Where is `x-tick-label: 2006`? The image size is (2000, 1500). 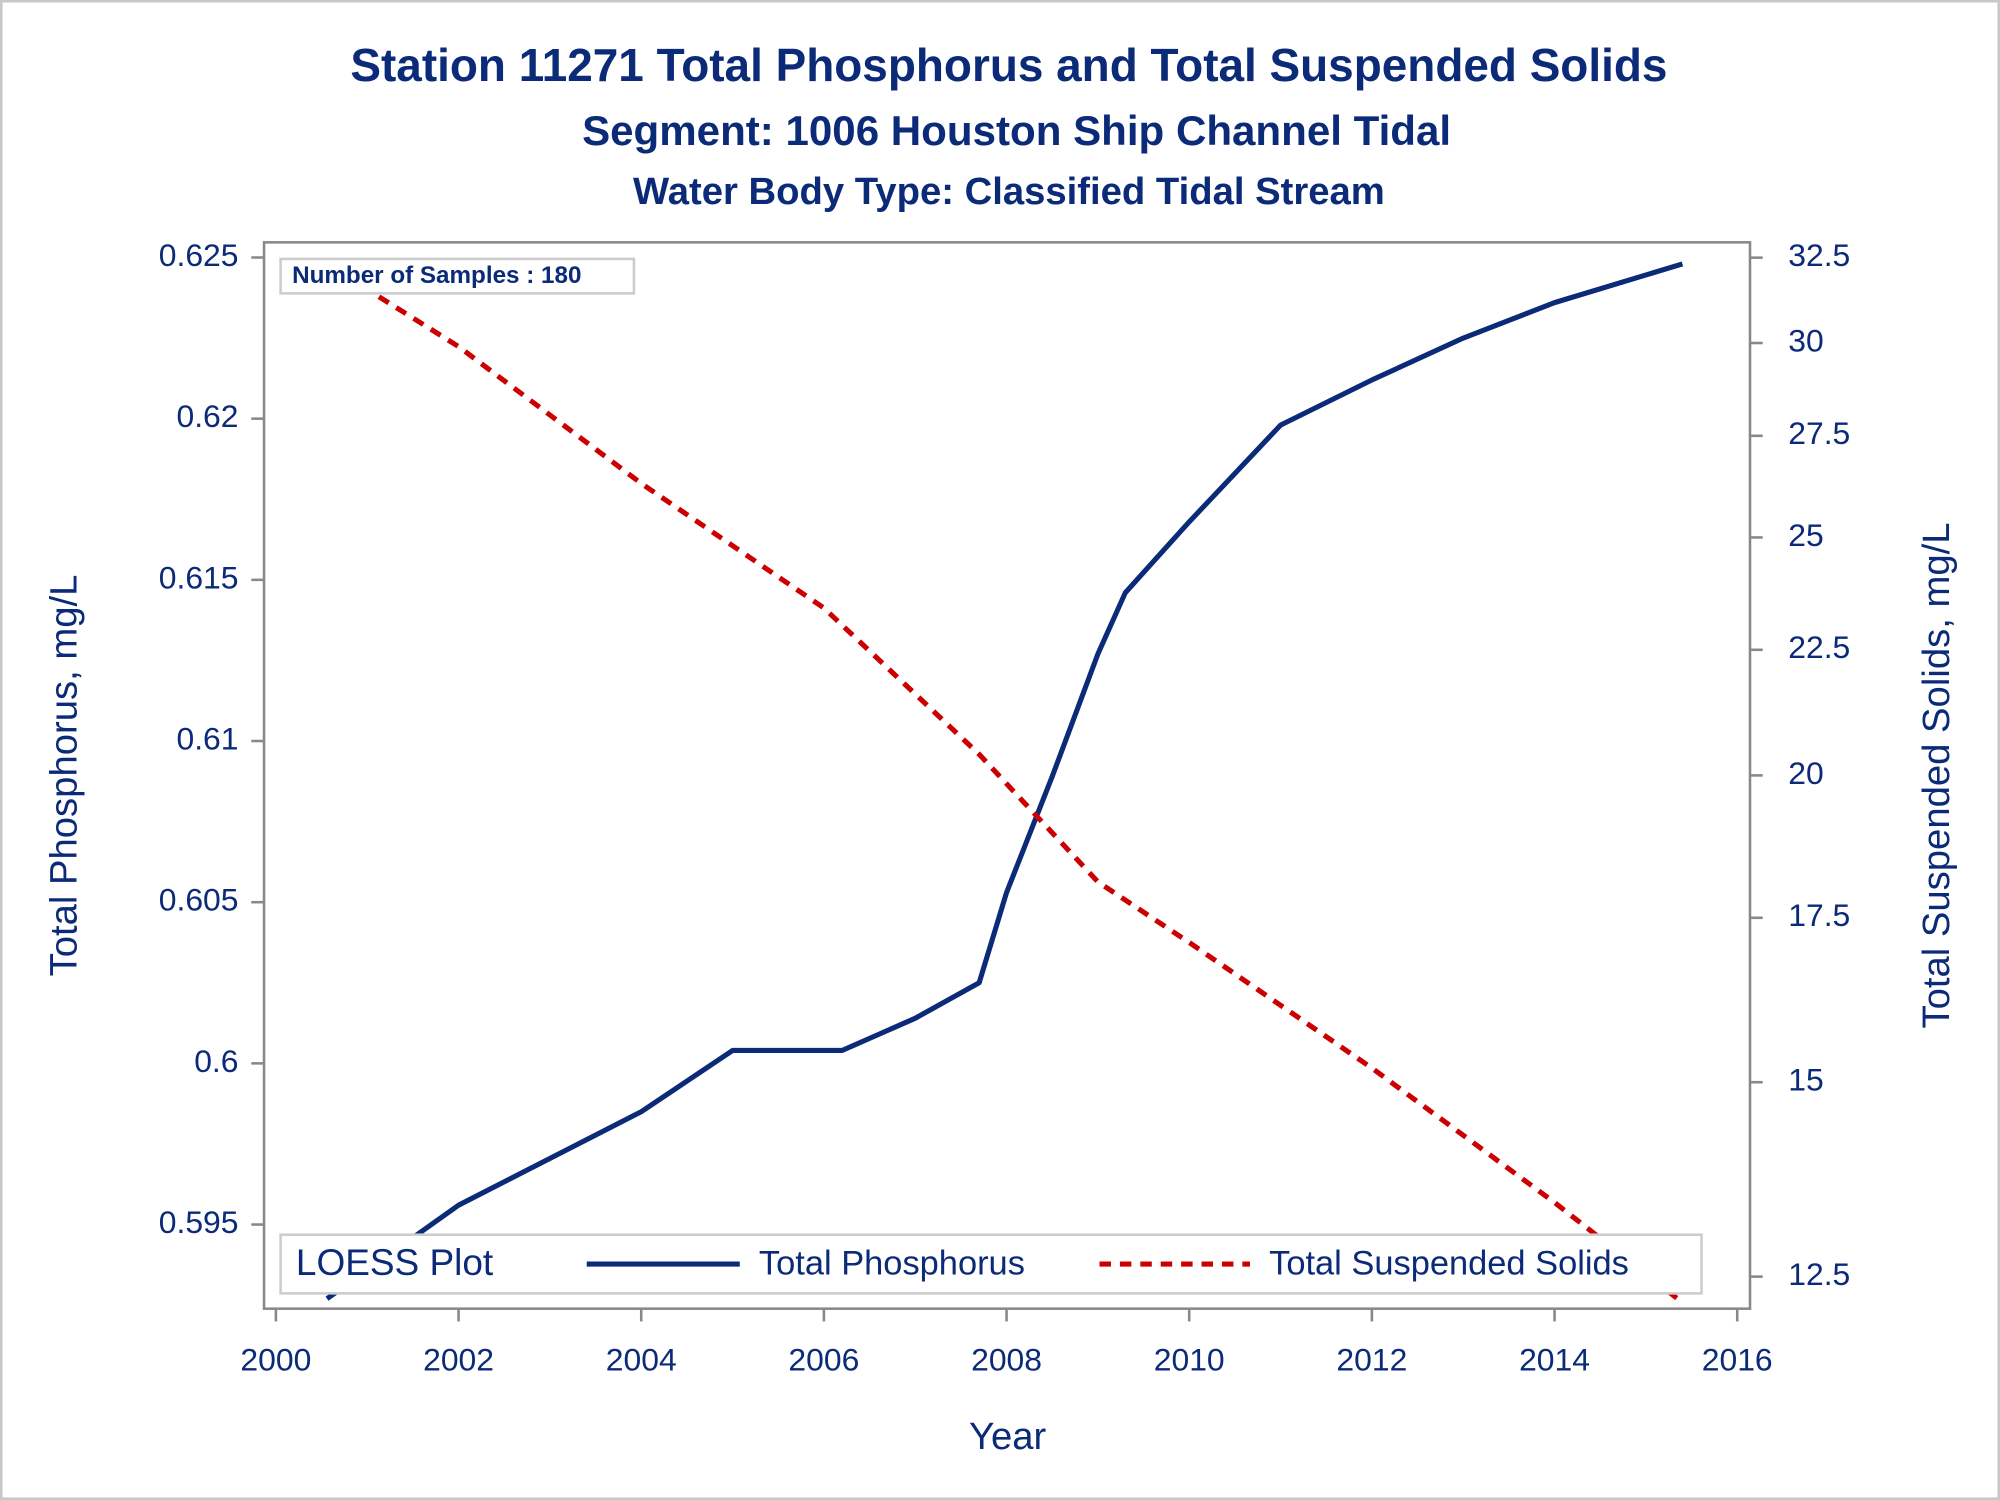 x-tick-label: 2006 is located at coordinates (823, 1360).